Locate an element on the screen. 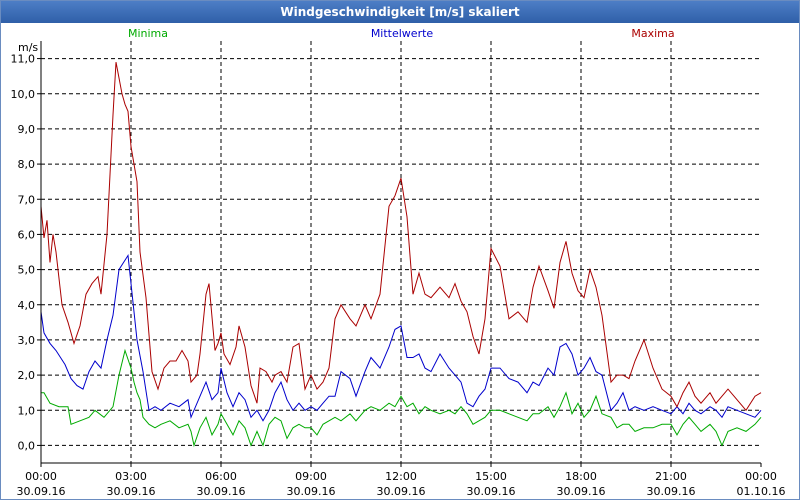 The width and height of the screenshot is (800, 500). x-tick-time-label: 09:00 is located at coordinates (311, 476).